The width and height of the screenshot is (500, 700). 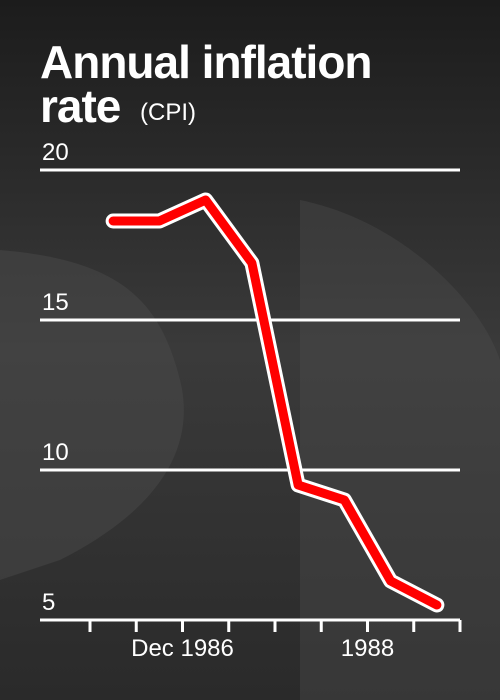 What do you see at coordinates (55, 152) in the screenshot?
I see `y-tick-label: 20` at bounding box center [55, 152].